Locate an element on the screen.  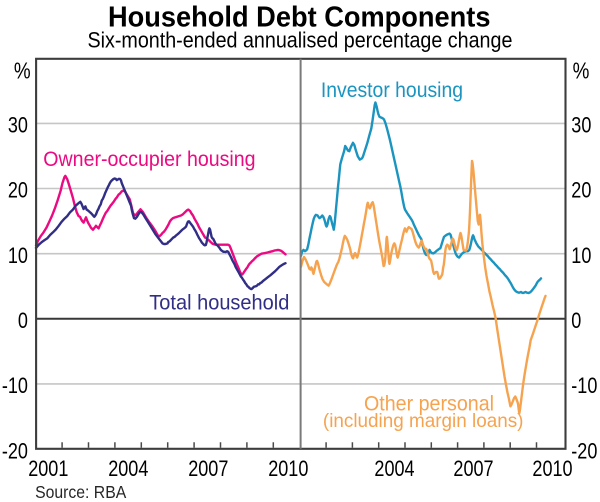
svg-text: Total household is located at coordinates (219, 303).